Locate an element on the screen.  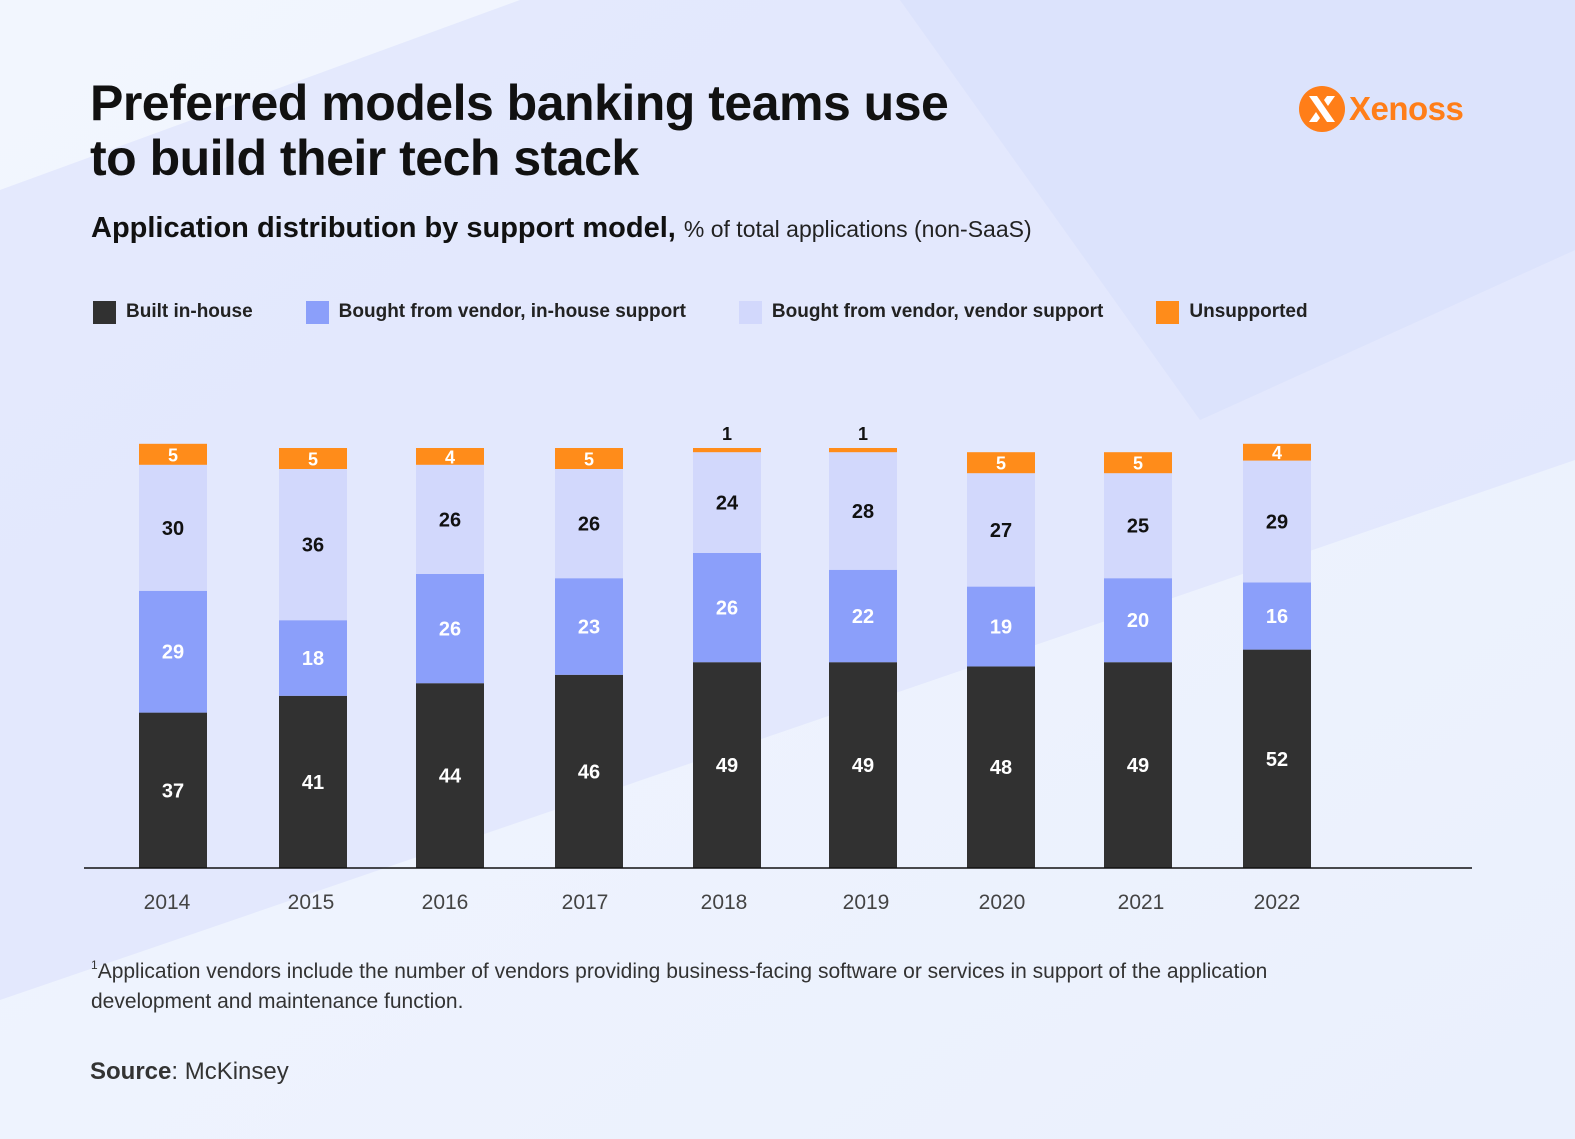
legend-label: Unsupported is located at coordinates (1248, 311).